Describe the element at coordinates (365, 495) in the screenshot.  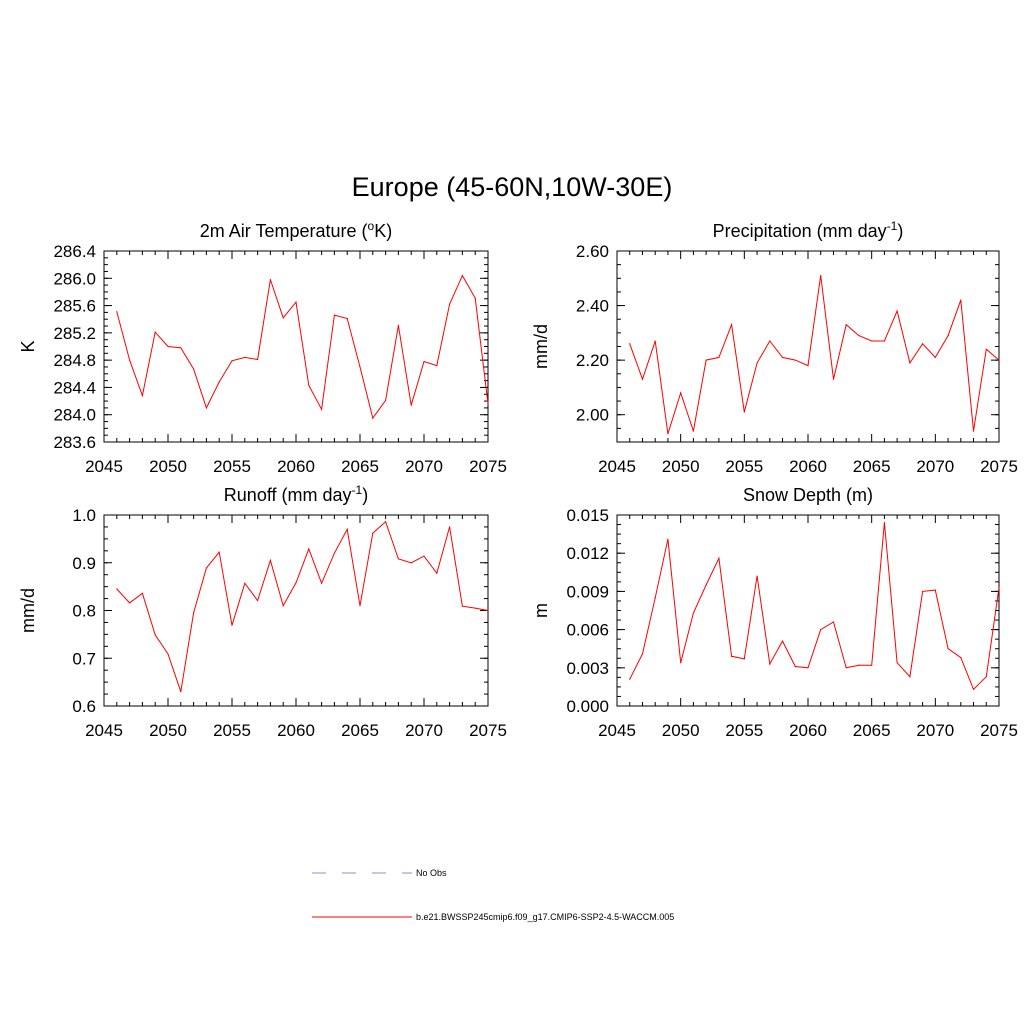
I see `panel-title-end: )` at that location.